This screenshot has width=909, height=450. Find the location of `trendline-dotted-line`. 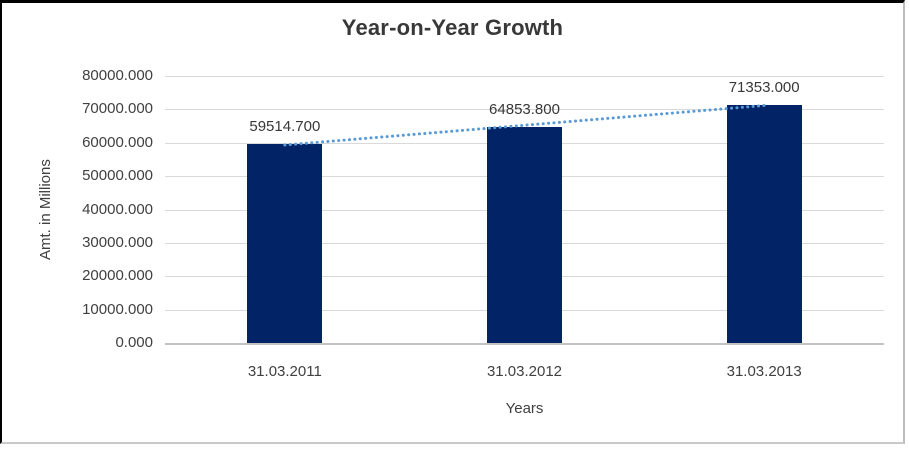

trendline-dotted-line is located at coordinates (524, 125).